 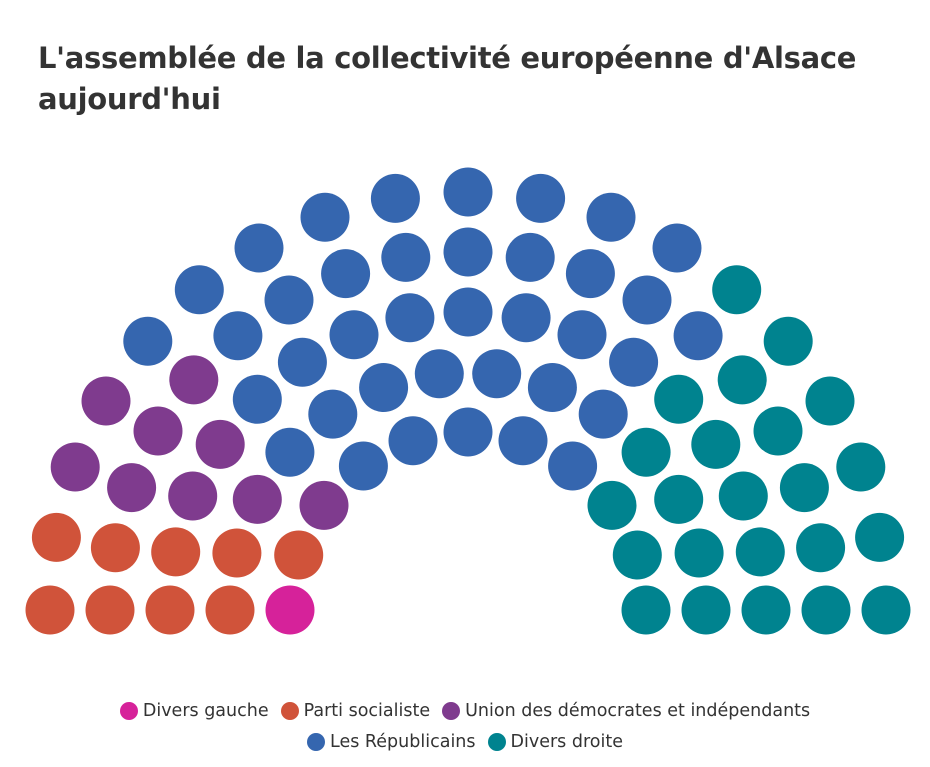 I want to click on legend-label-parti-socialiste: Parti socialiste, so click(x=367, y=710).